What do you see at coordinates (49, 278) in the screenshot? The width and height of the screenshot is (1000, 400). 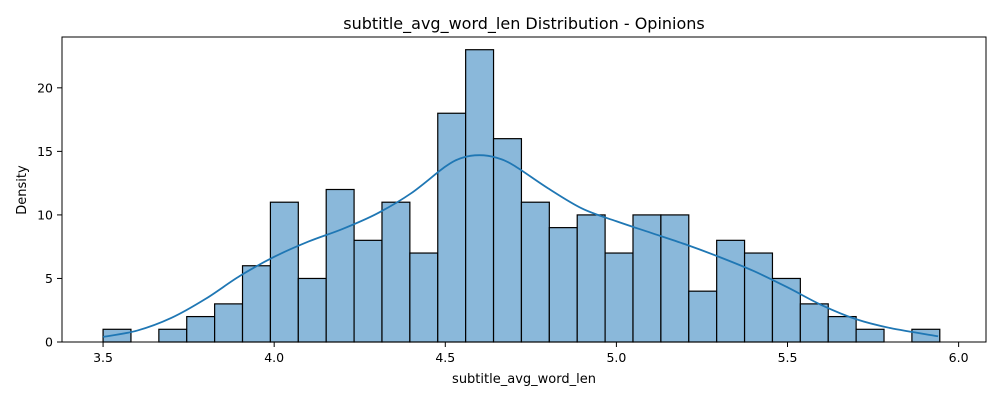 I see `y-tick-label: 5` at bounding box center [49, 278].